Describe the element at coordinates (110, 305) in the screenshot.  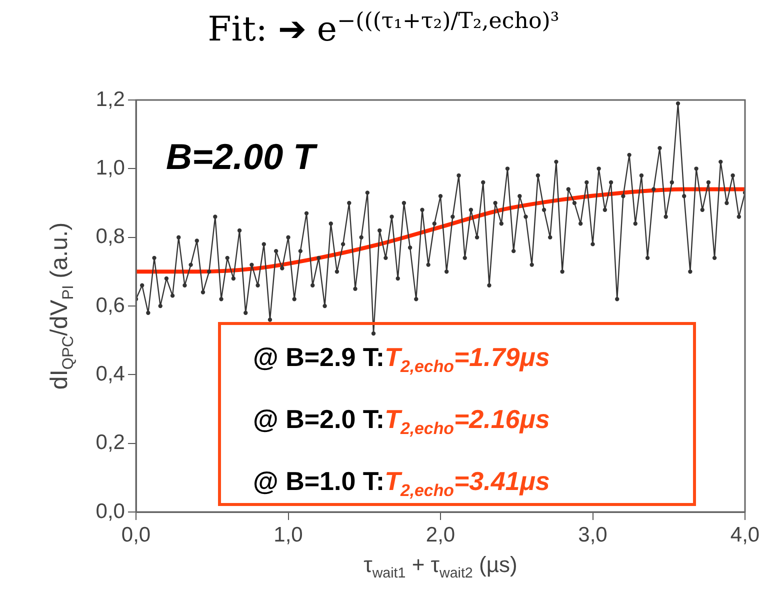
I see `y-tick-label: 0,6` at that location.